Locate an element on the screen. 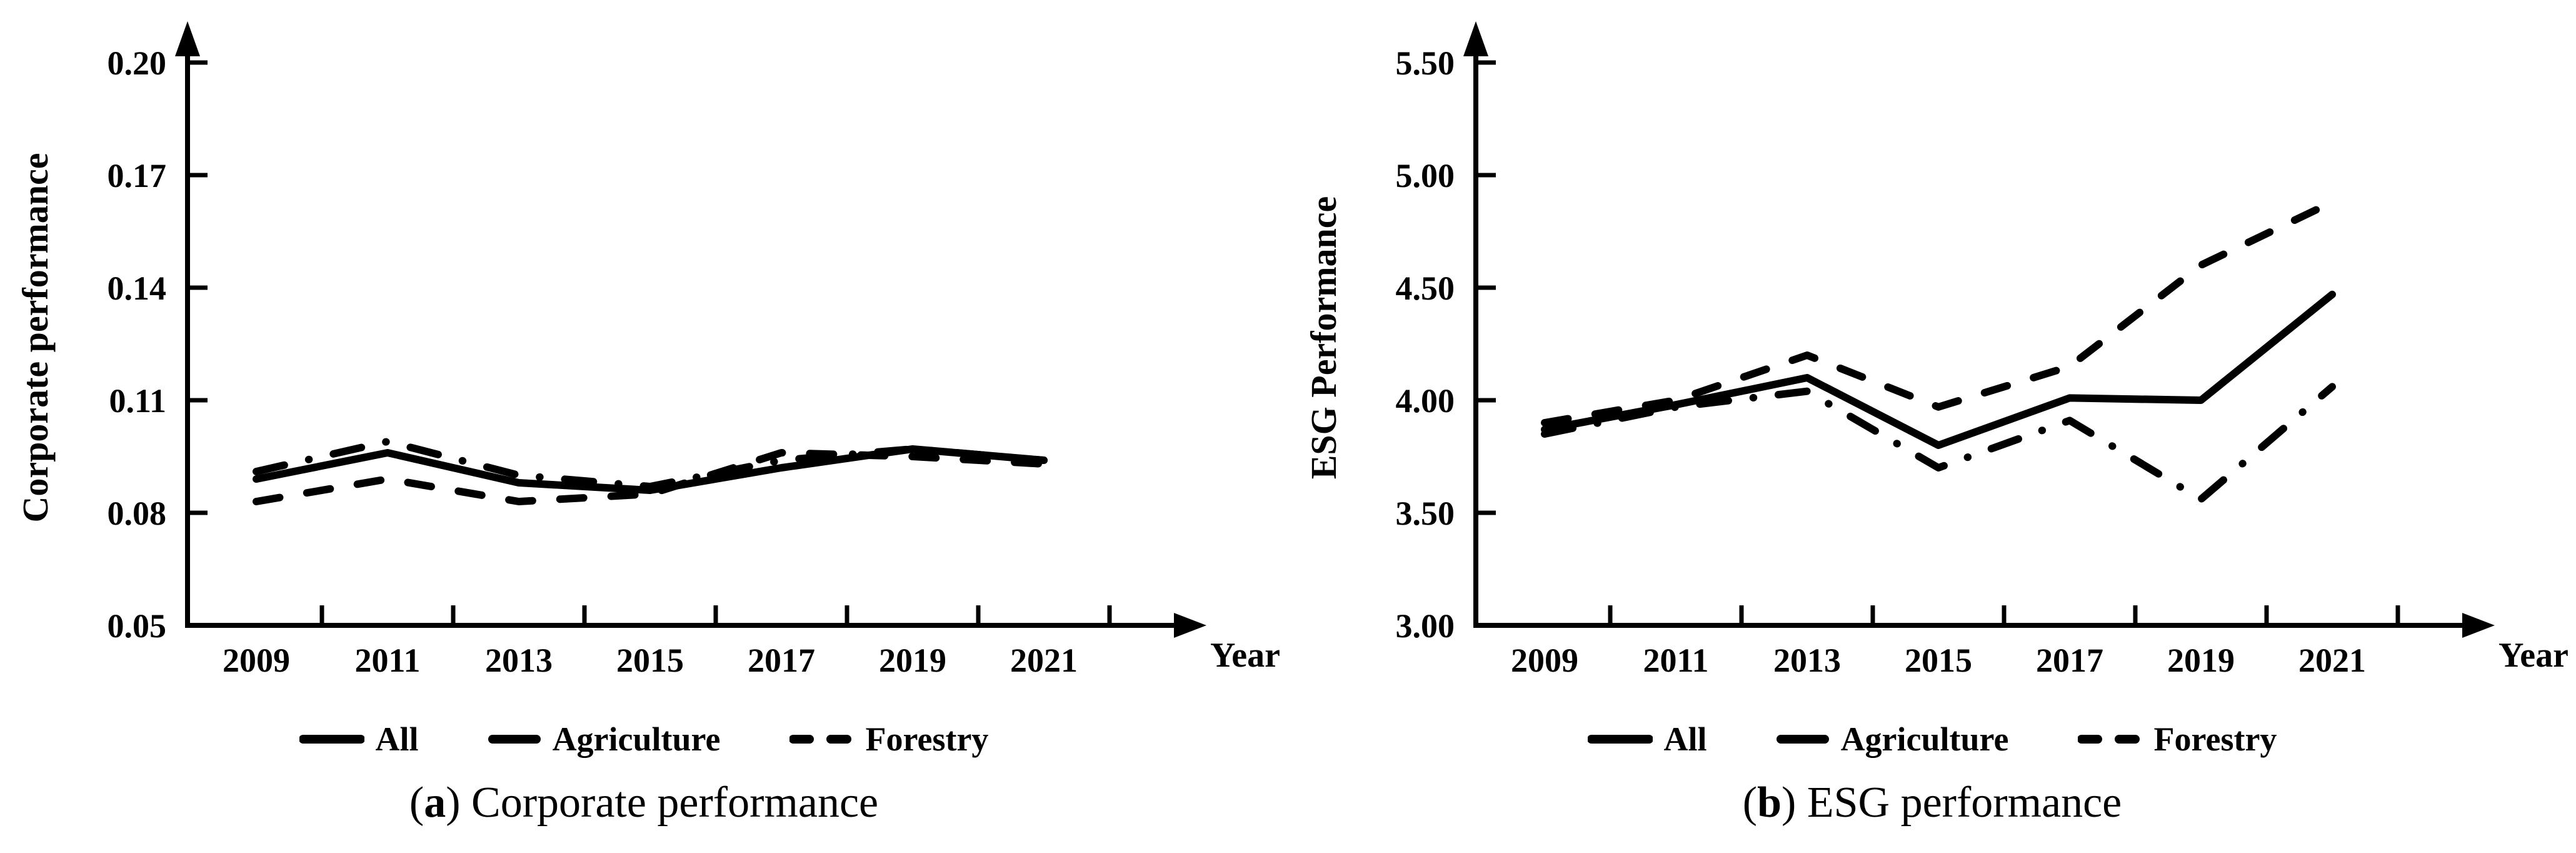 The width and height of the screenshot is (2576, 853). y-tick-label: 0.05 is located at coordinates (137, 626).